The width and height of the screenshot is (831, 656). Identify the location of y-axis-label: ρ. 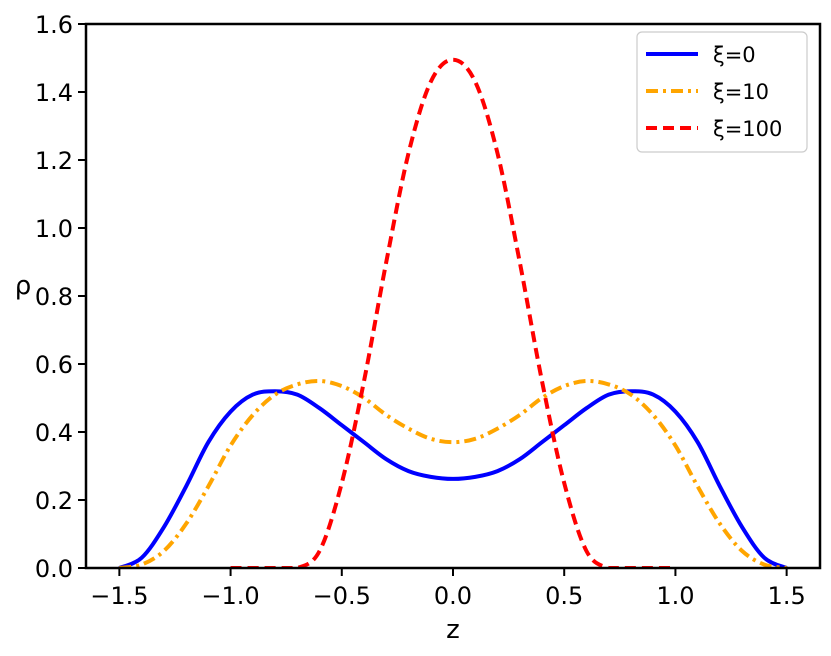
(23, 286).